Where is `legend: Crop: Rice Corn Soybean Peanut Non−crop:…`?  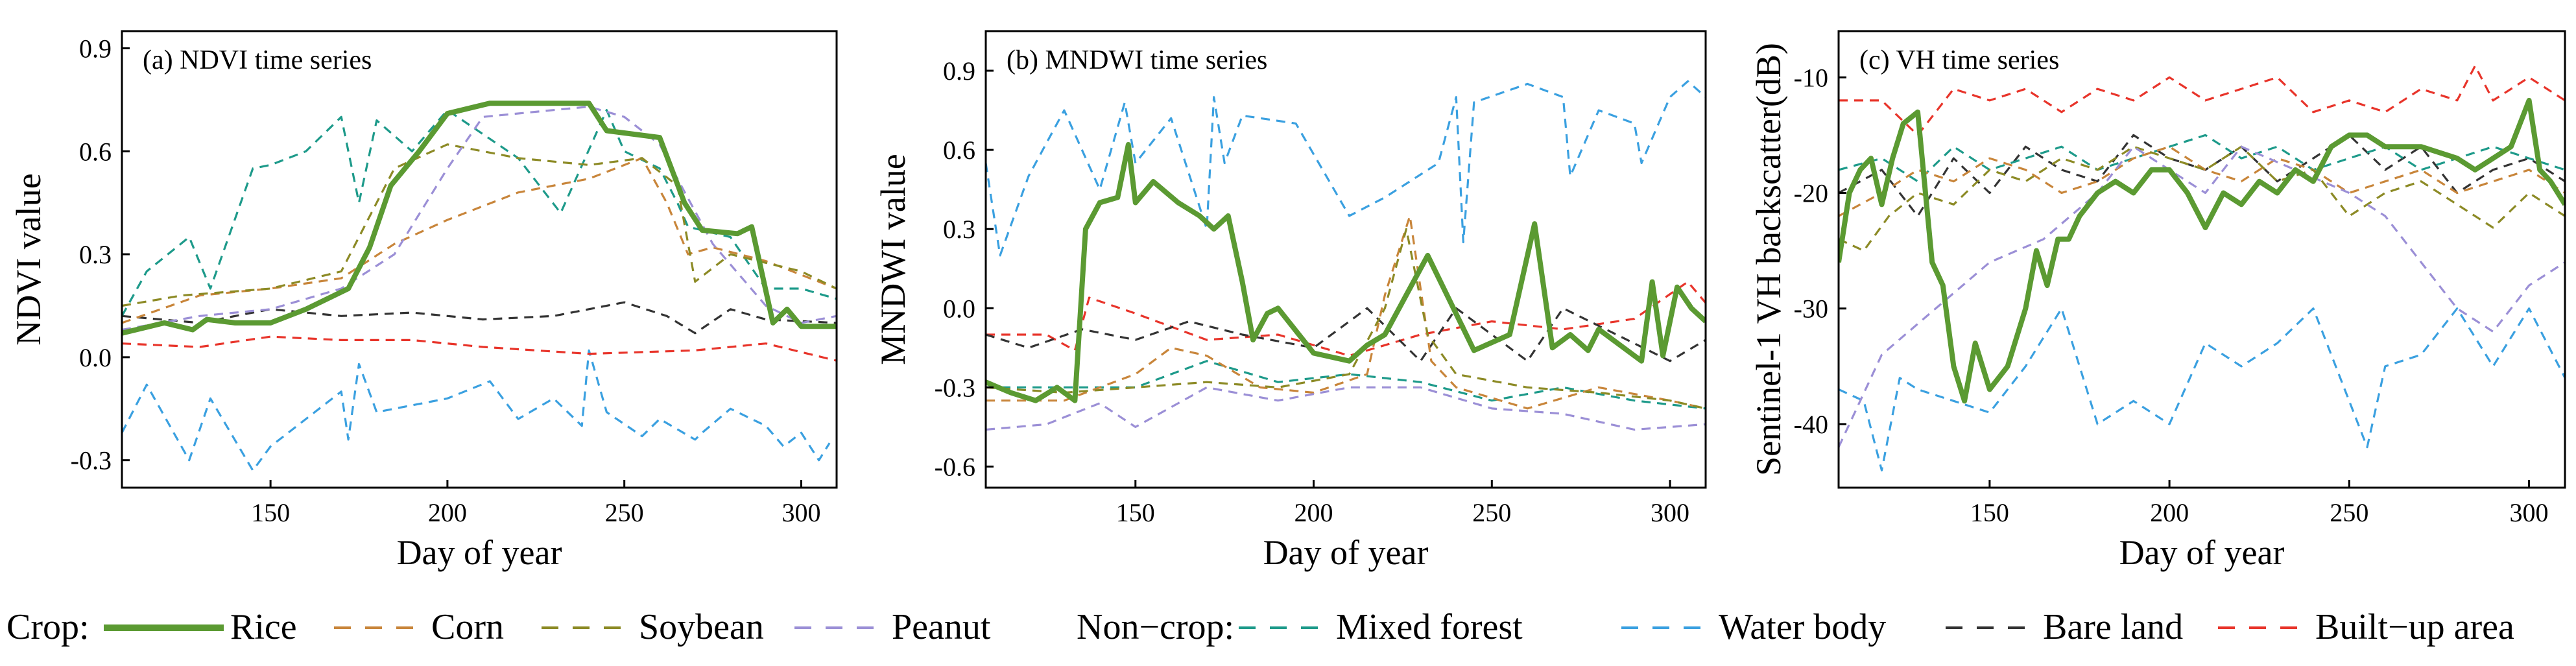 legend: Crop: Rice Corn Soybean Peanut Non−crop:… is located at coordinates (1260, 627).